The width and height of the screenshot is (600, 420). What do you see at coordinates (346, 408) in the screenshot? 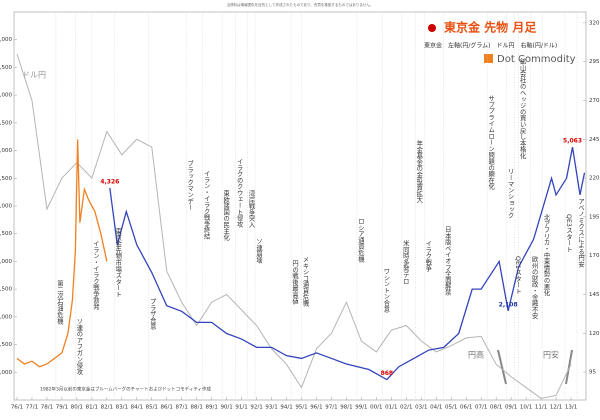
I see `x-tick-label: 98/1` at bounding box center [346, 408].